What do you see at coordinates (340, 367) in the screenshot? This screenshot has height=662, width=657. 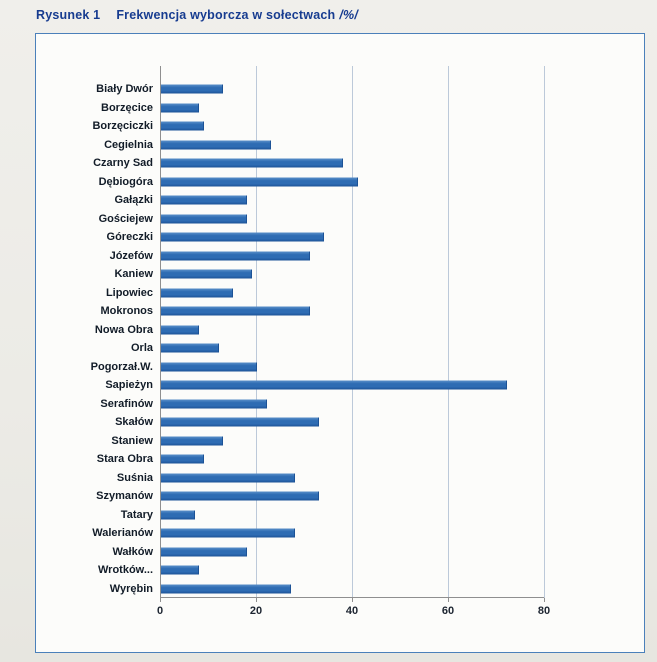 I see `bar-row: Pogorzał.W.` at bounding box center [340, 367].